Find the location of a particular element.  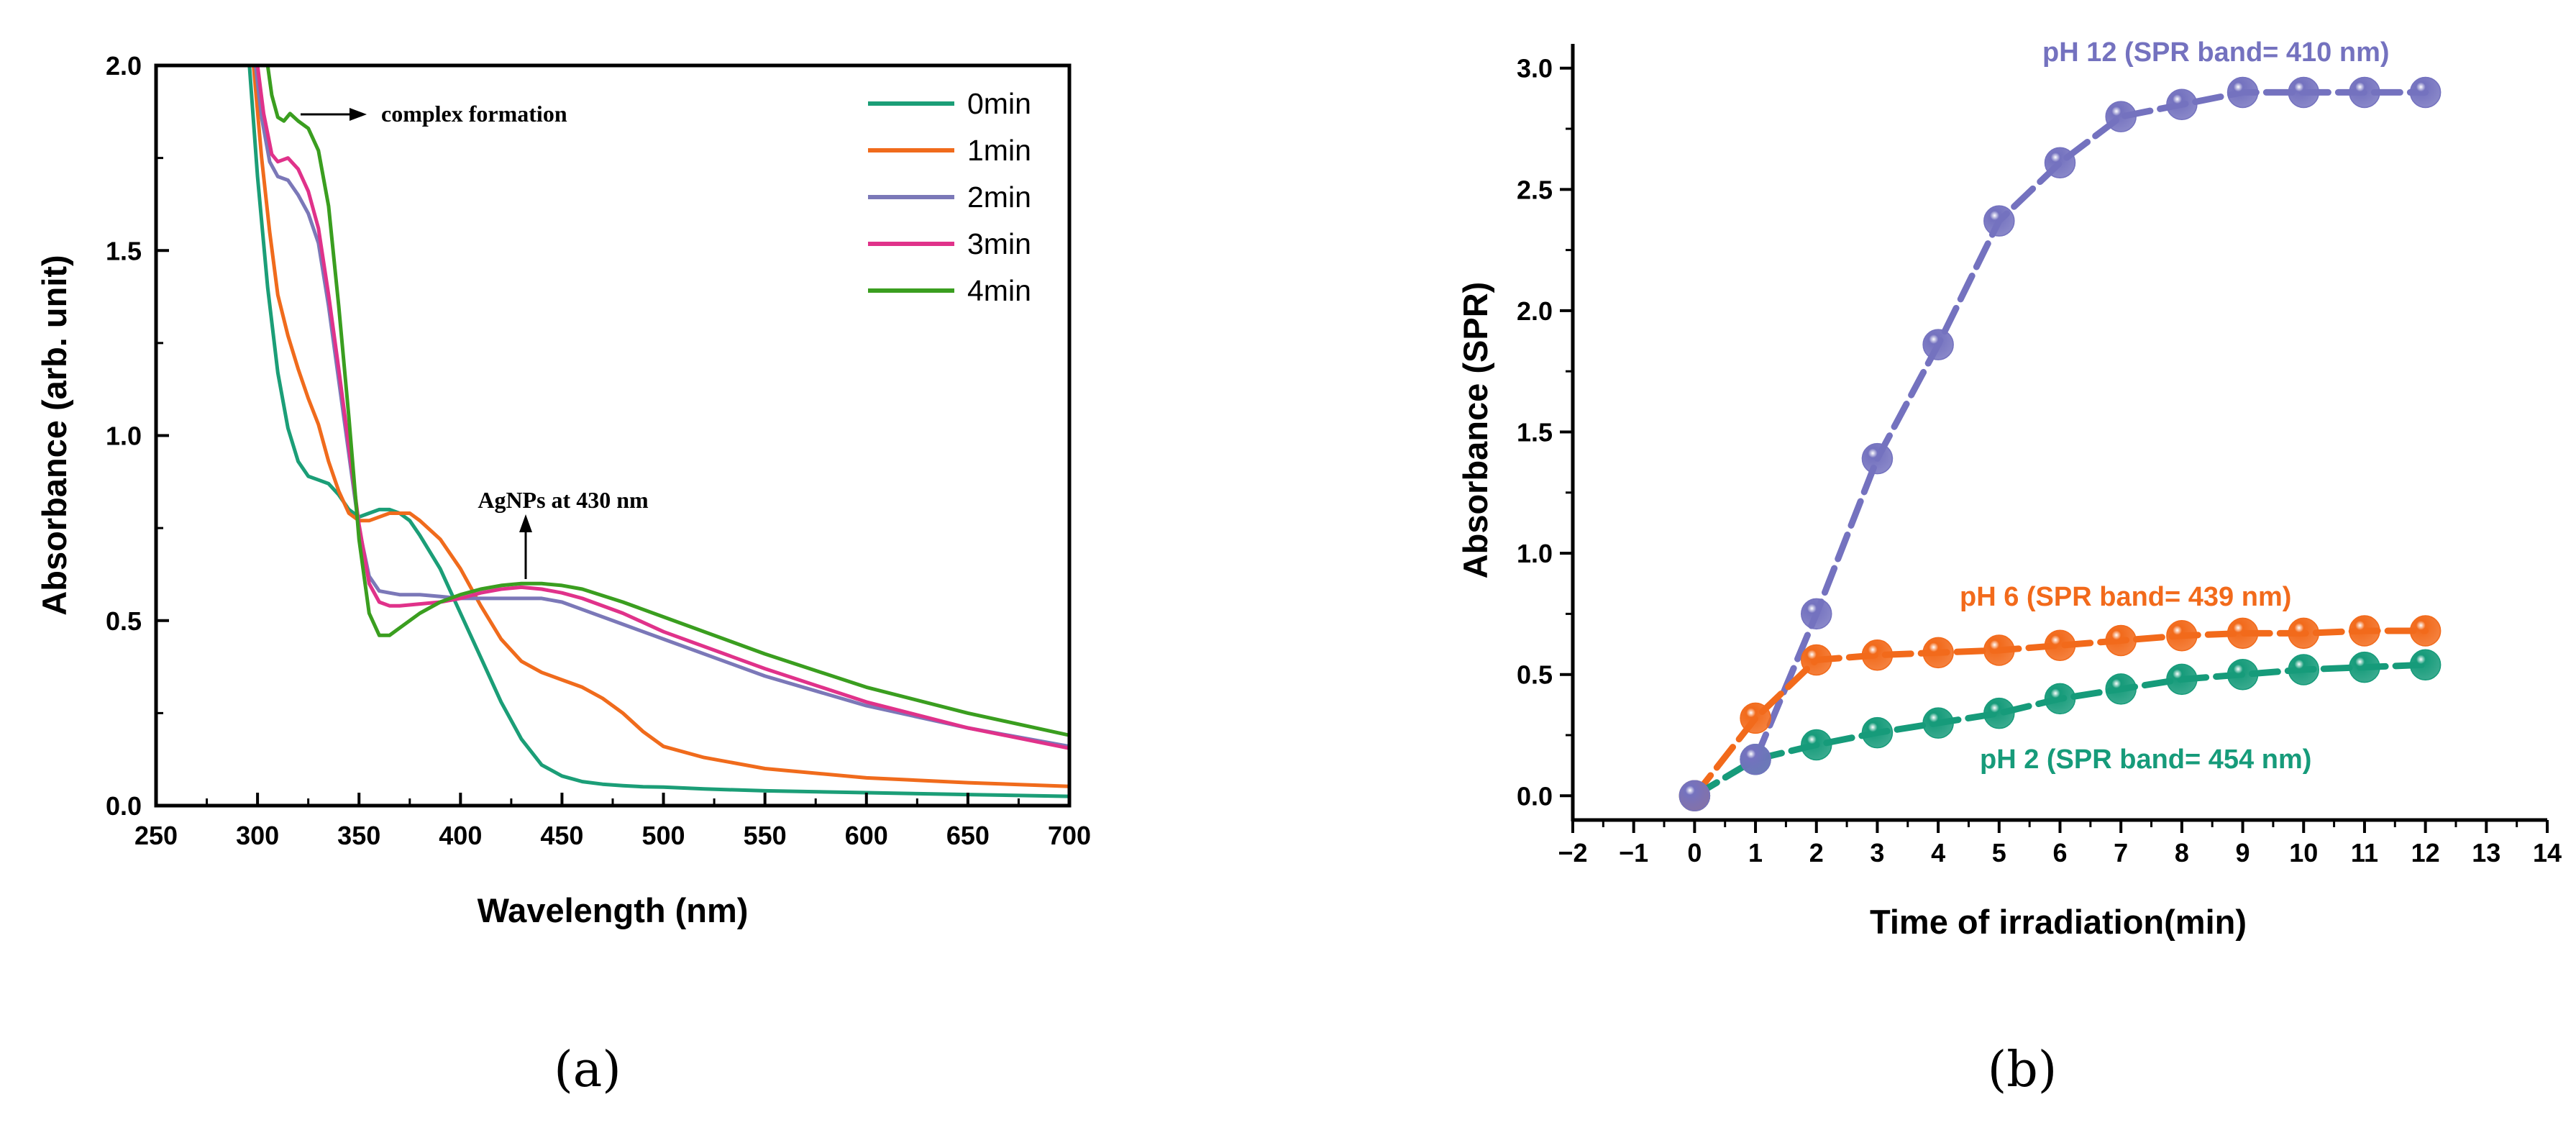

y-tick-label-a: 1.5 is located at coordinates (124, 251).